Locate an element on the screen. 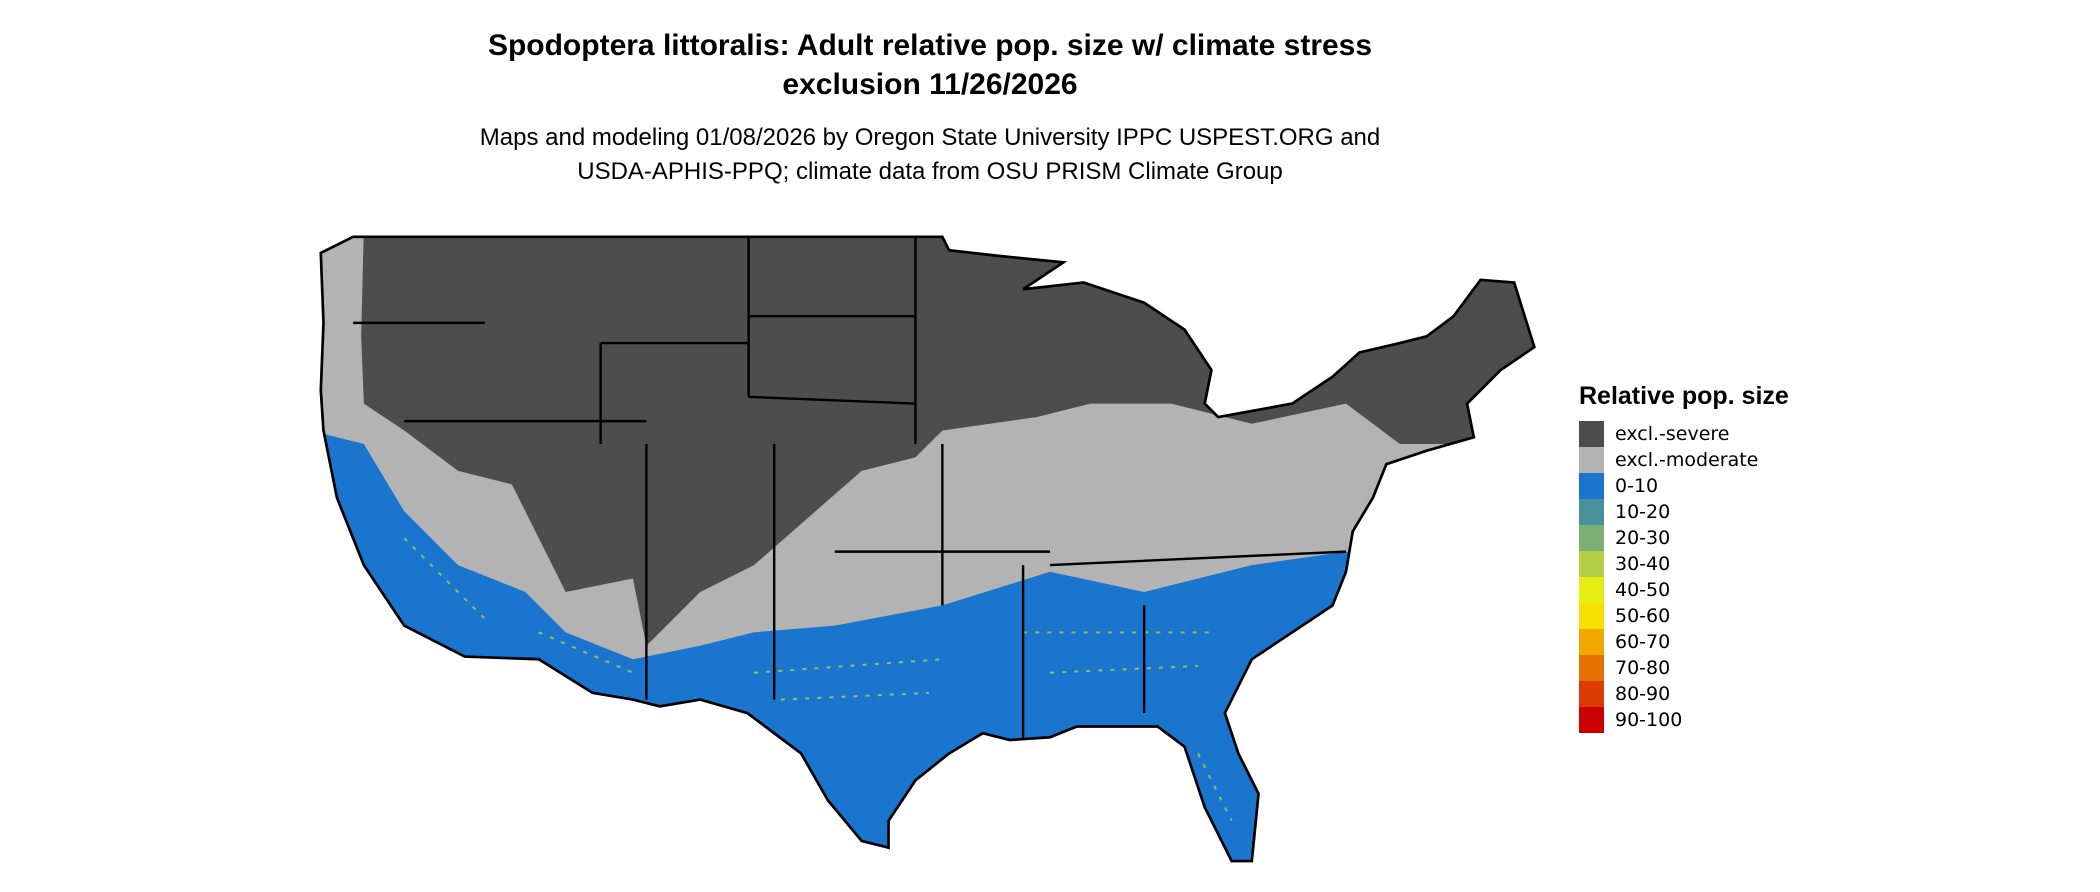 The width and height of the screenshot is (2100, 892). legend-item: 30-40 is located at coordinates (1684, 564).